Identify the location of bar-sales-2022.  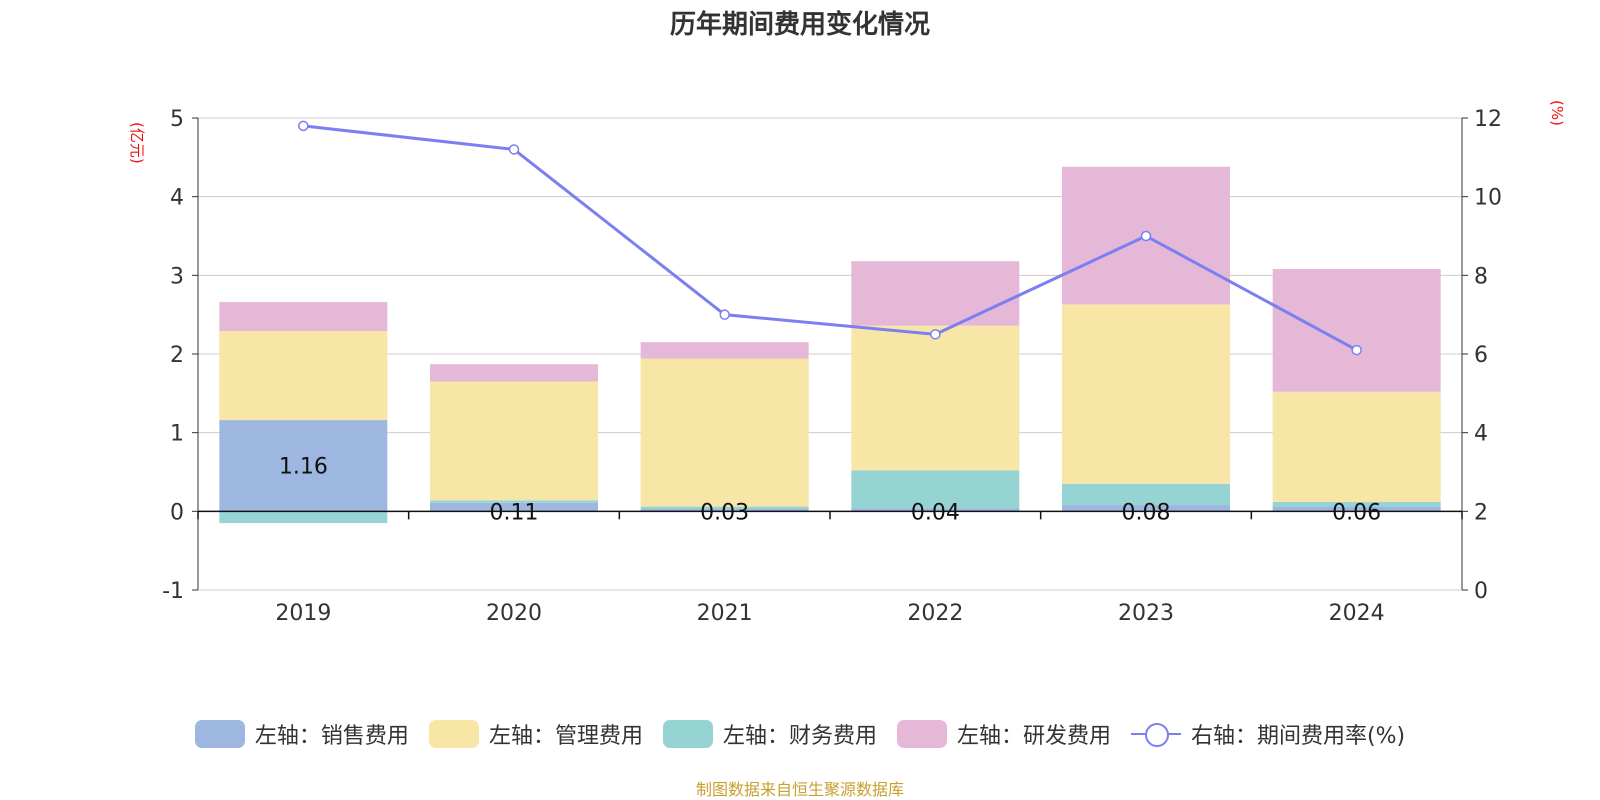
(935, 510).